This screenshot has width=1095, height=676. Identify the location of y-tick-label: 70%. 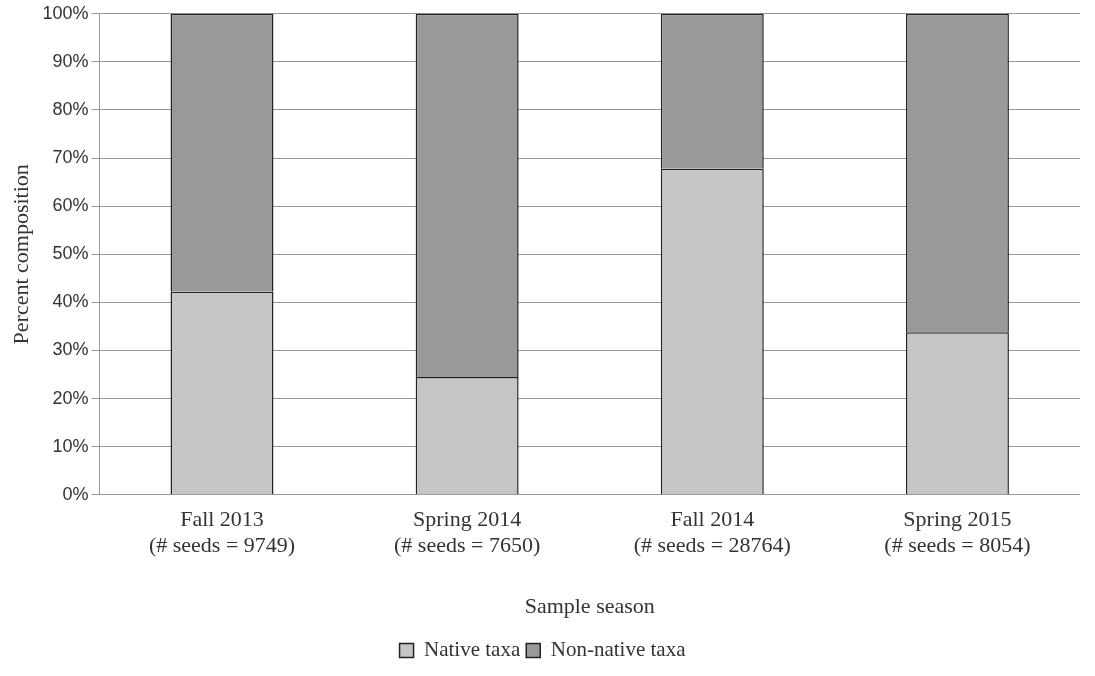
(70, 157).